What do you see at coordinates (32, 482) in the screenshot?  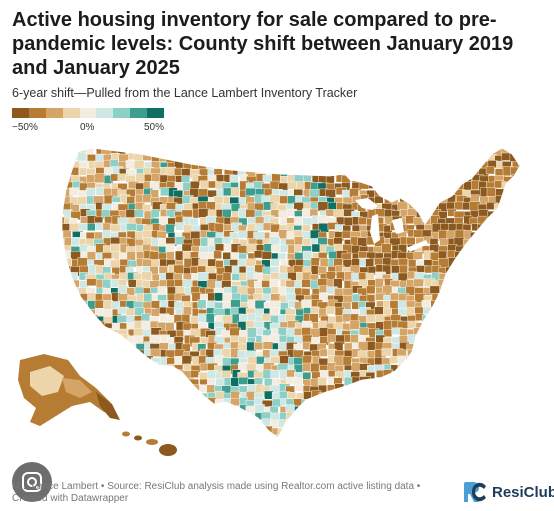 I see `google-lens-icon` at bounding box center [32, 482].